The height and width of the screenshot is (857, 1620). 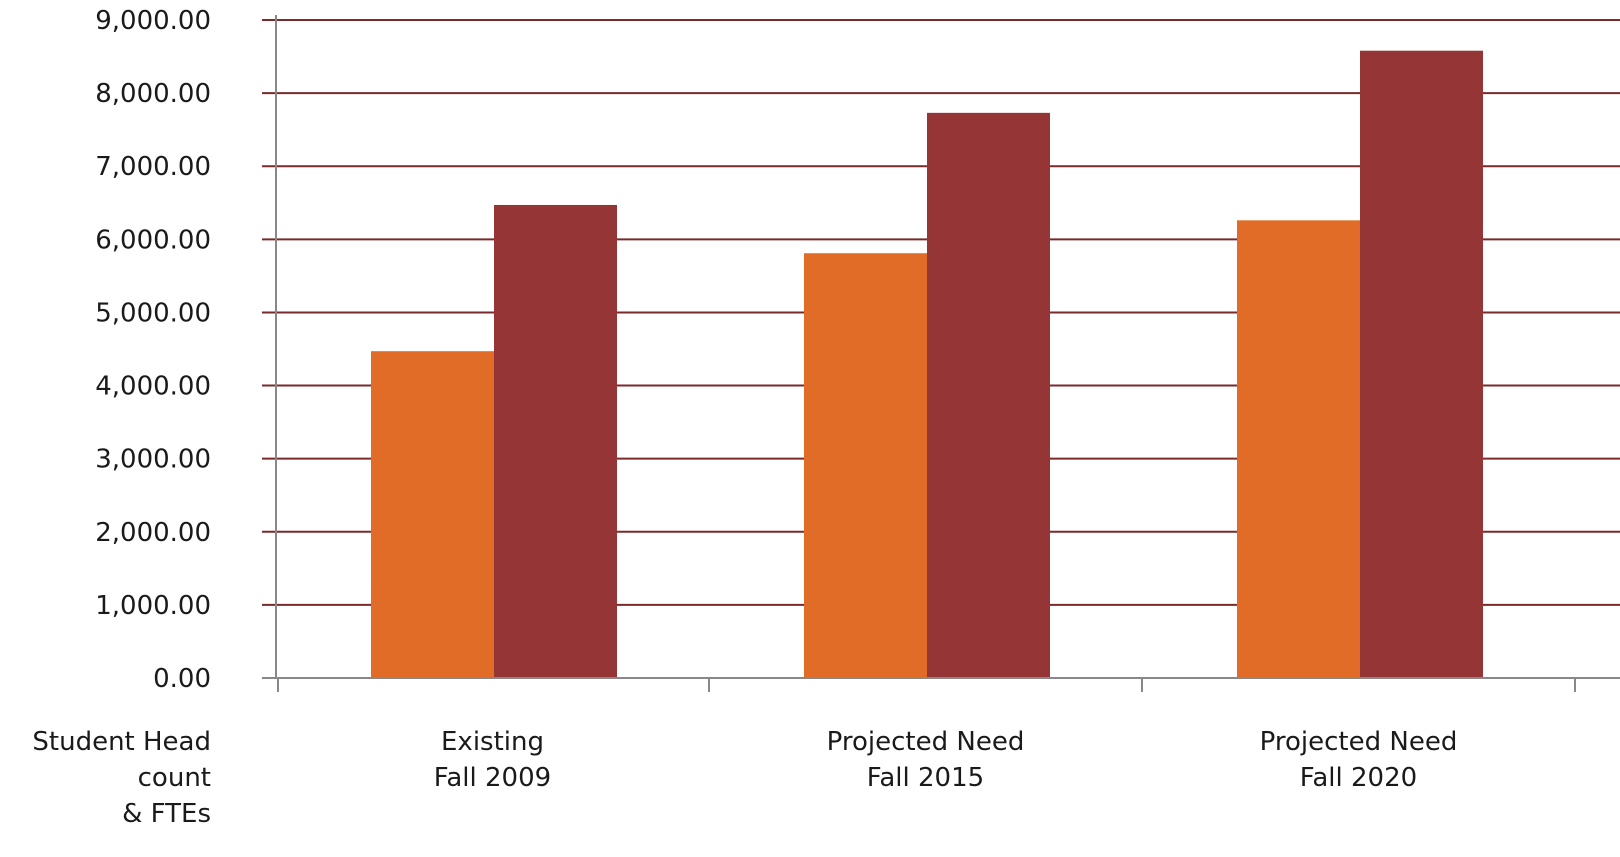 I want to click on x-axis-label: Student Head count & FTEs, so click(x=121, y=778).